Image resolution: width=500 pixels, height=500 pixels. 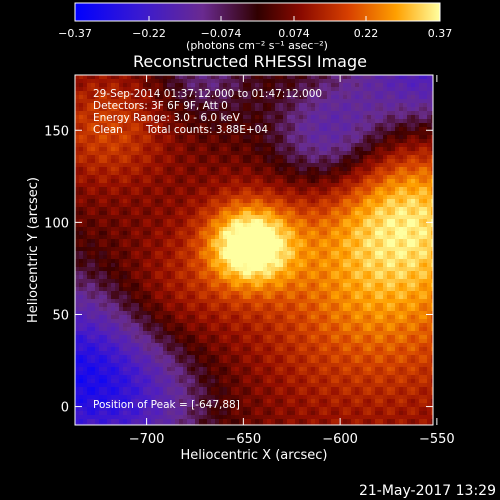 What do you see at coordinates (257, 45) in the screenshot?
I see `colorbar-units-label: (photons cm⁻² s⁻¹ asec⁻²)` at bounding box center [257, 45].